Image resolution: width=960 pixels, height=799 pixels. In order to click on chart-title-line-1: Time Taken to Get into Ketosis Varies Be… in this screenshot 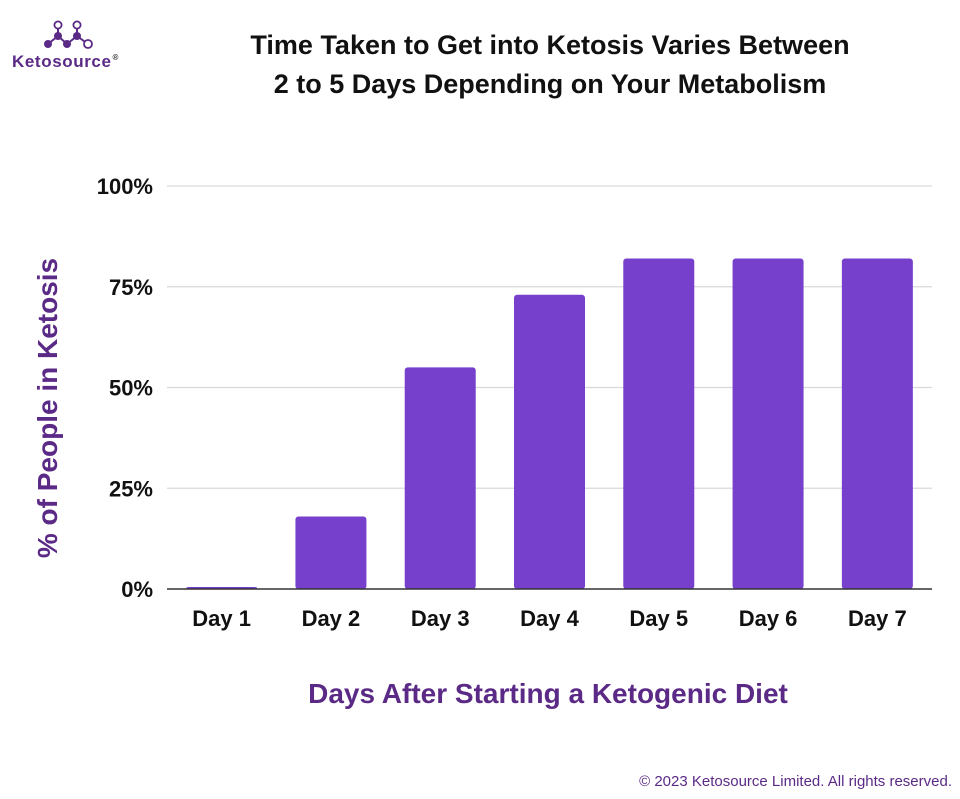, I will do `click(550, 45)`.